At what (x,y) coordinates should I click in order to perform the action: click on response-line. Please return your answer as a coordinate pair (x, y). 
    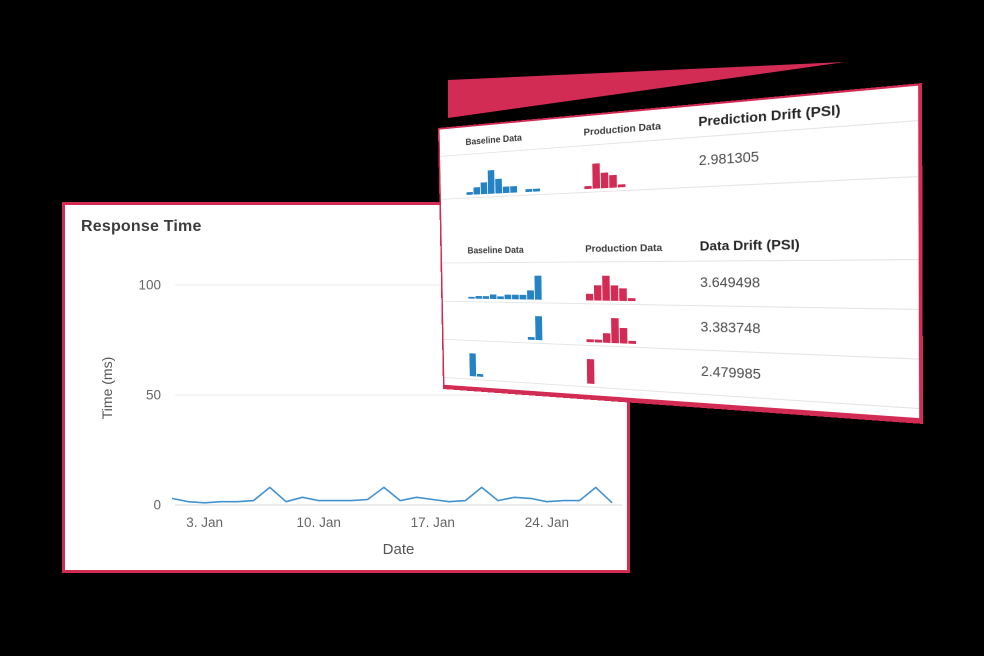
    Looking at the image, I should click on (392, 495).